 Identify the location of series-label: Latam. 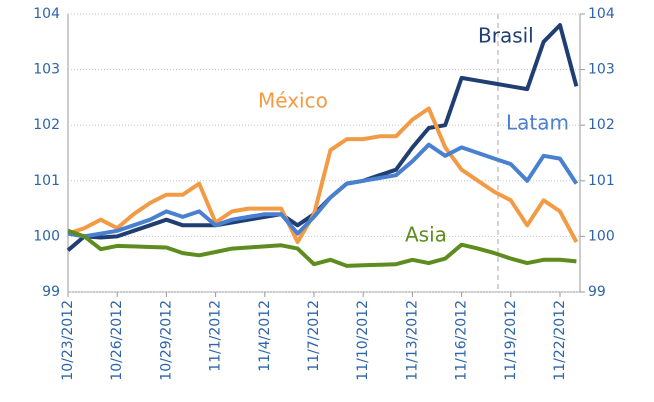
(537, 123).